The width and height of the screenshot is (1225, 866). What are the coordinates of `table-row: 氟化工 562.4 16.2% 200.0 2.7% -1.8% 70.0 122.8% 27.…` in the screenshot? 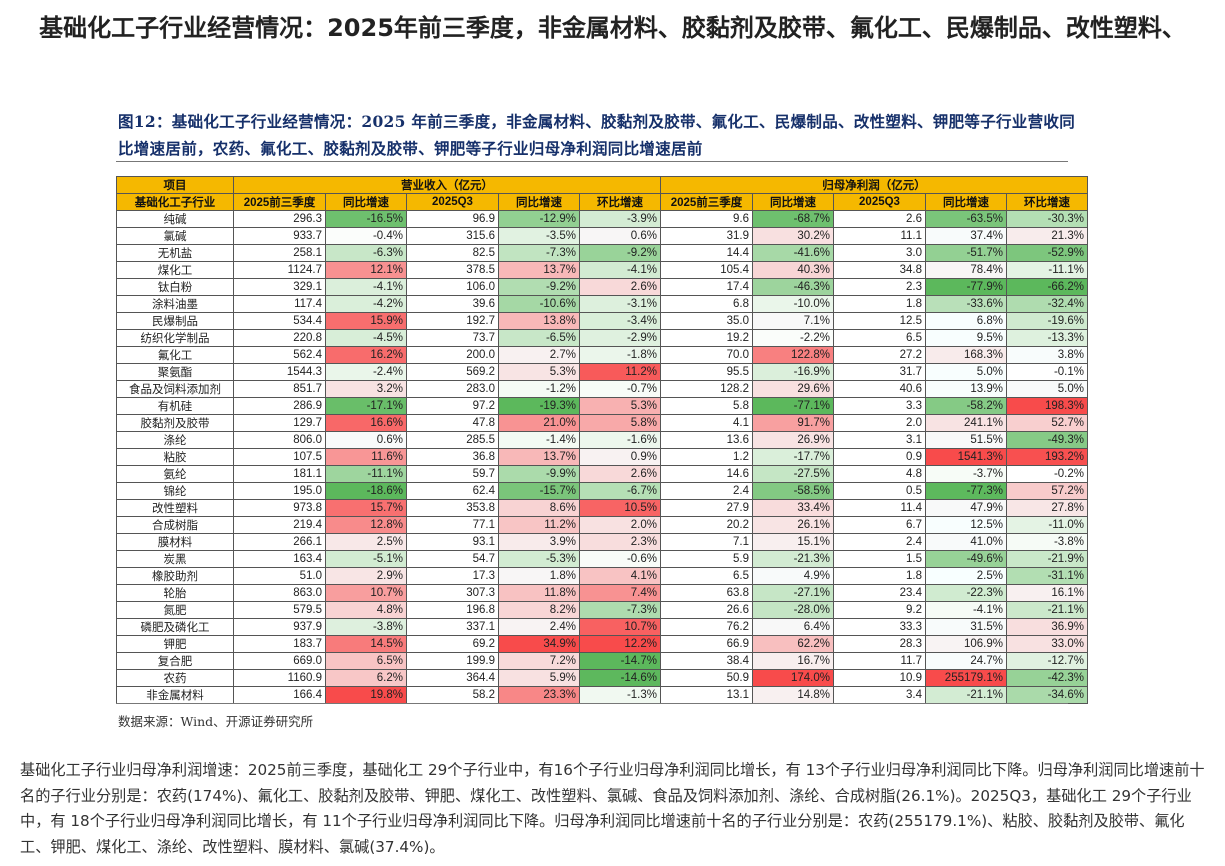 It's located at (602, 355).